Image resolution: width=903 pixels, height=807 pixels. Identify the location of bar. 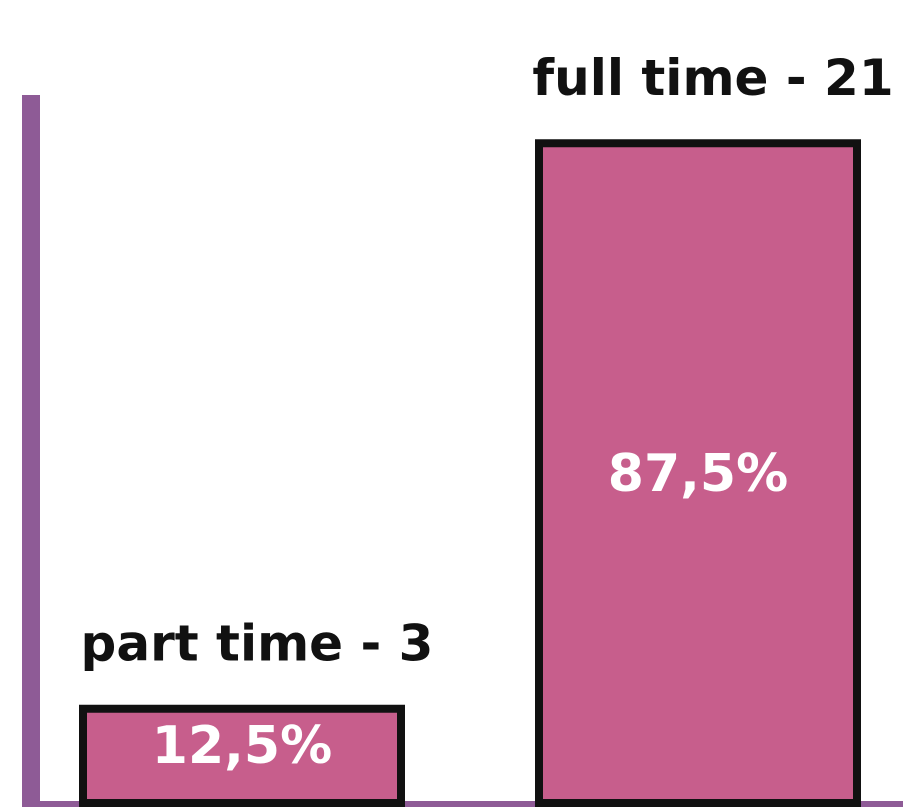
(242, 755).